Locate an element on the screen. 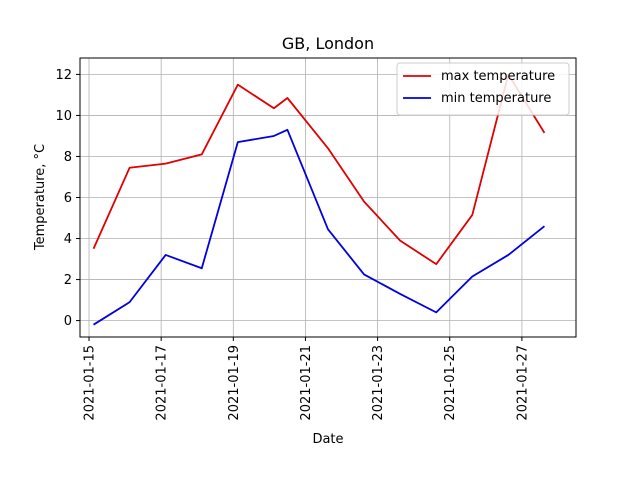 This screenshot has width=640, height=480. legend-box is located at coordinates (483, 89).